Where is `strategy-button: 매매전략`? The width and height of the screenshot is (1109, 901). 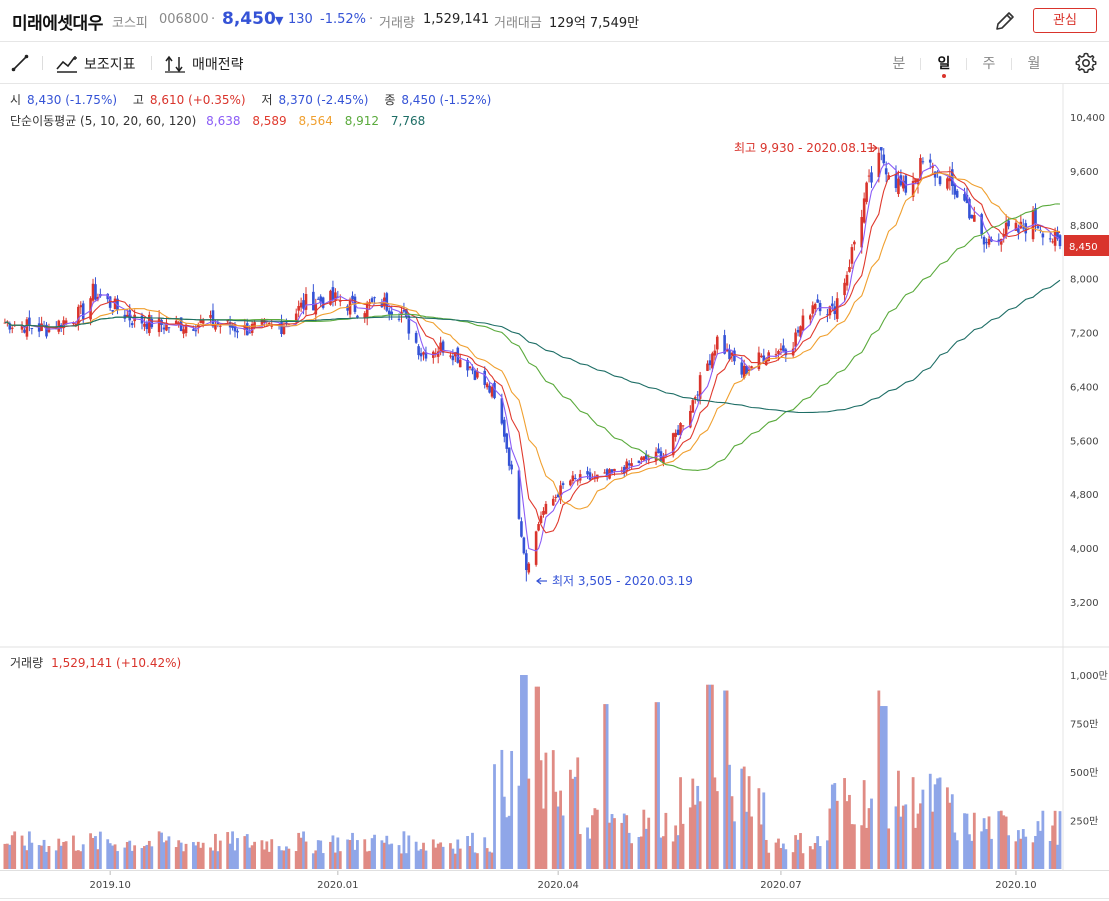 strategy-button: 매매전략 is located at coordinates (204, 64).